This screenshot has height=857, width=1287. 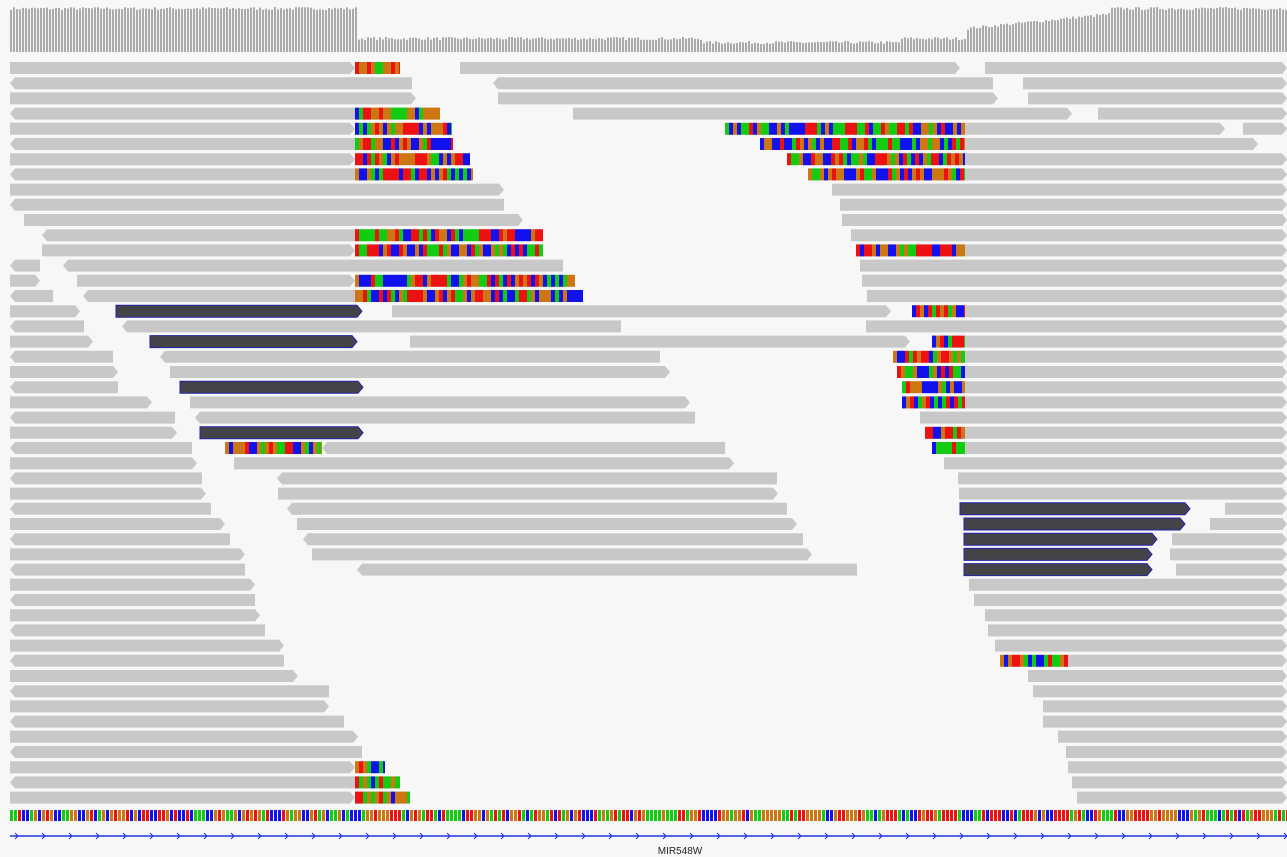 I want to click on strand-arrow, so click(x=151, y=836).